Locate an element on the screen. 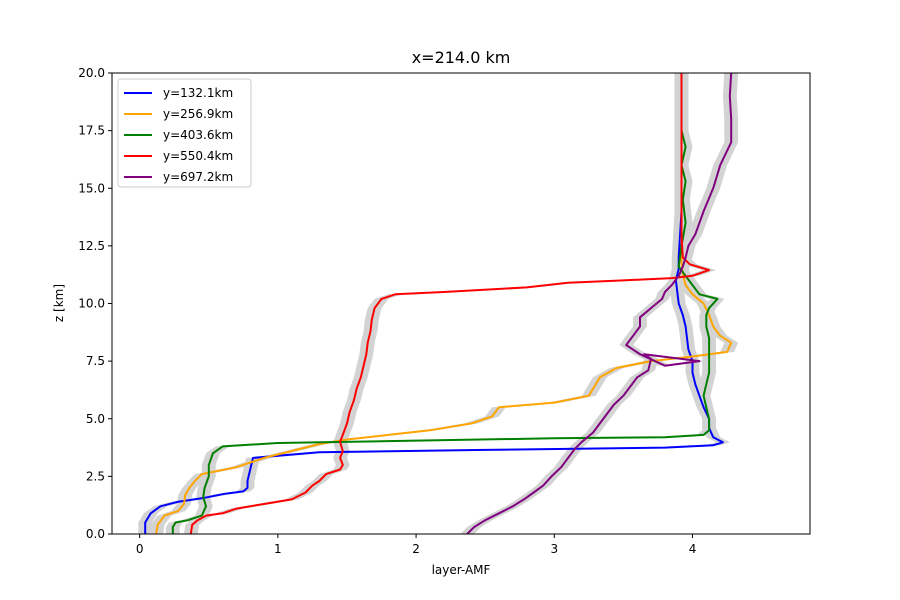  y-tick-label: 5.0 is located at coordinates (95, 419).